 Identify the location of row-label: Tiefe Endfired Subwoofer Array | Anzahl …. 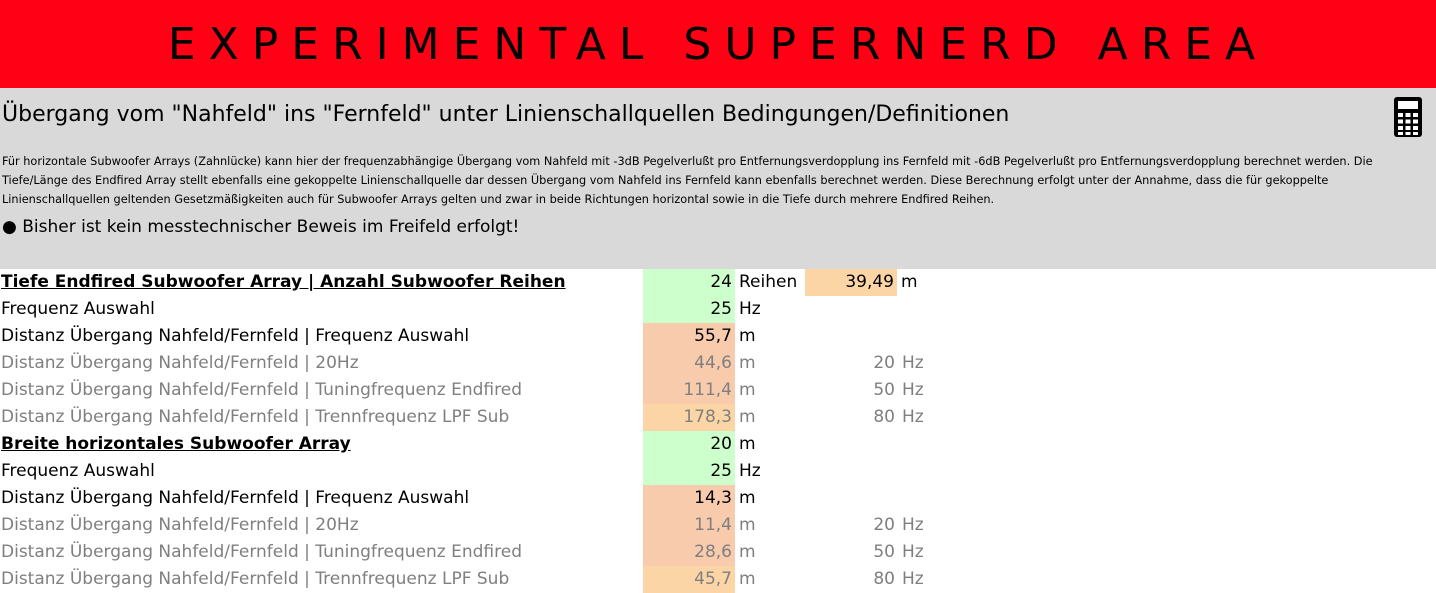
(283, 282).